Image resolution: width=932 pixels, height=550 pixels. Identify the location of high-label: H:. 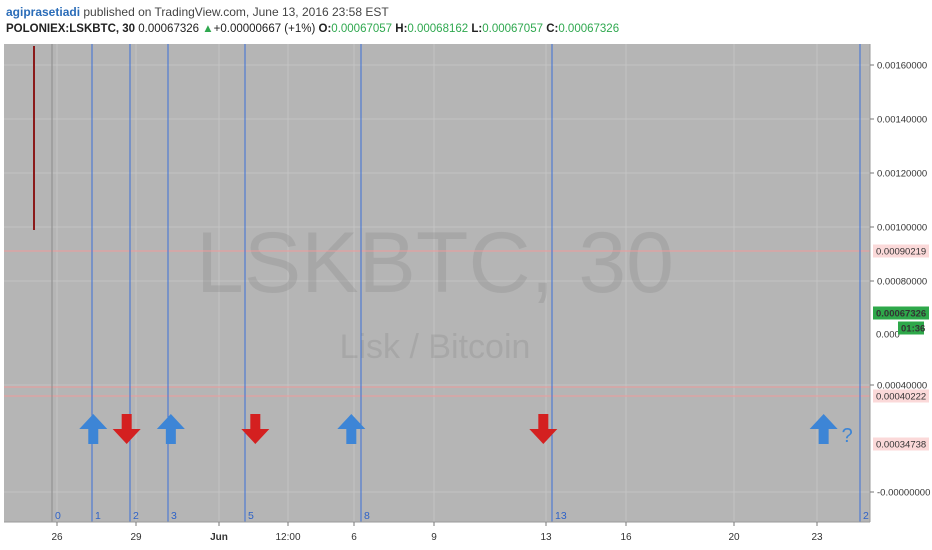
(401, 29).